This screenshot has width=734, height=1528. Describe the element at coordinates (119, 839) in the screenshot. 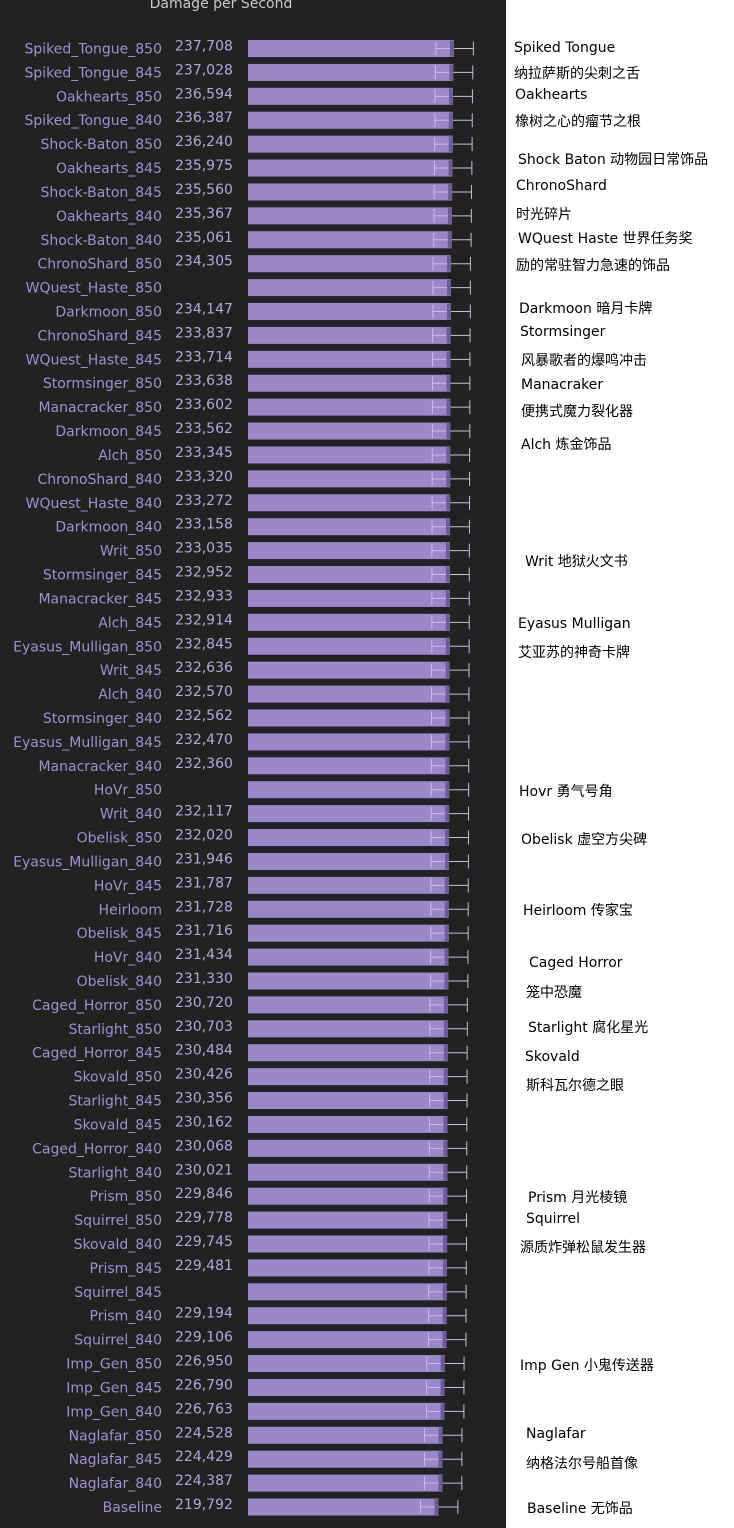

I see `category-label: Obelisk_850` at that location.